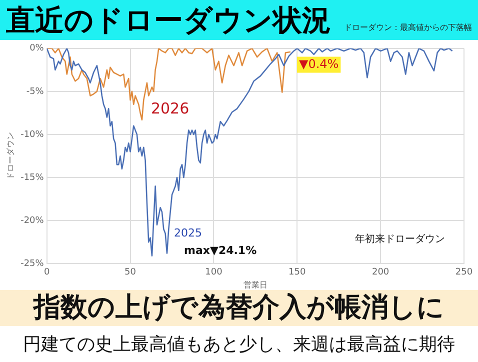 This screenshot has height=362, width=478. What do you see at coordinates (10, 156) in the screenshot?
I see `y-axis-title: ドローダウン` at bounding box center [10, 156].